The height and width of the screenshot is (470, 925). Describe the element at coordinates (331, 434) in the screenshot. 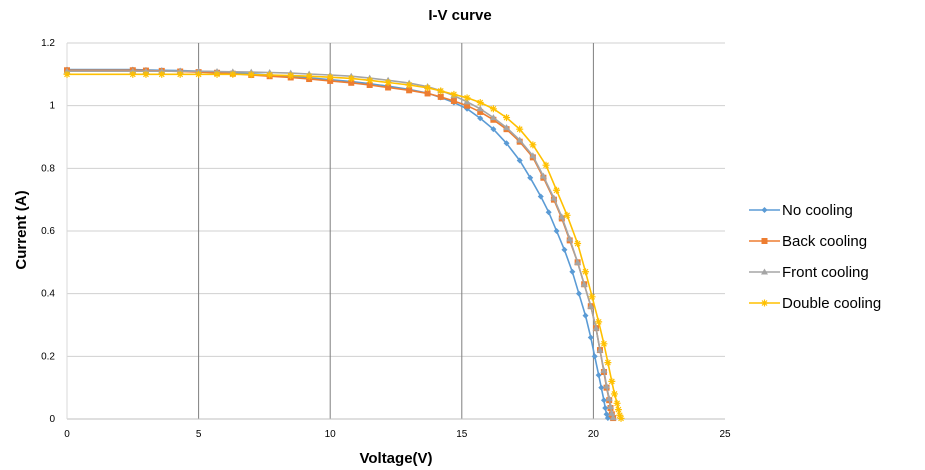

I see `x-tick-label: 10` at that location.